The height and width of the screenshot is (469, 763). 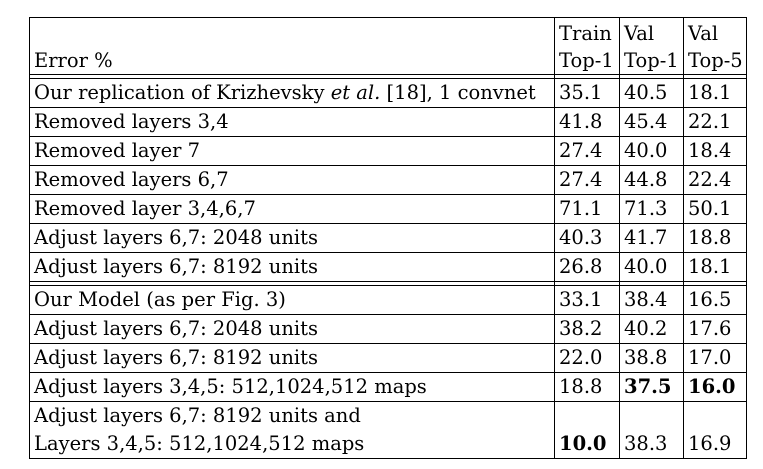 I want to click on val-top1-cell: 38.8, so click(x=651, y=358).